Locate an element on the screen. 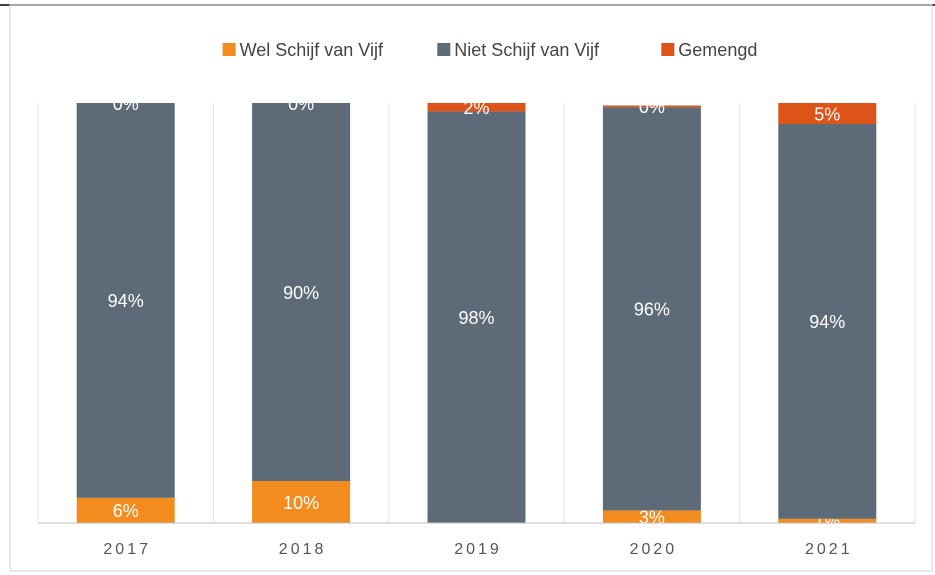 Image resolution: width=935 pixels, height=575 pixels. x-tick-label: 2017 is located at coordinates (127, 549).